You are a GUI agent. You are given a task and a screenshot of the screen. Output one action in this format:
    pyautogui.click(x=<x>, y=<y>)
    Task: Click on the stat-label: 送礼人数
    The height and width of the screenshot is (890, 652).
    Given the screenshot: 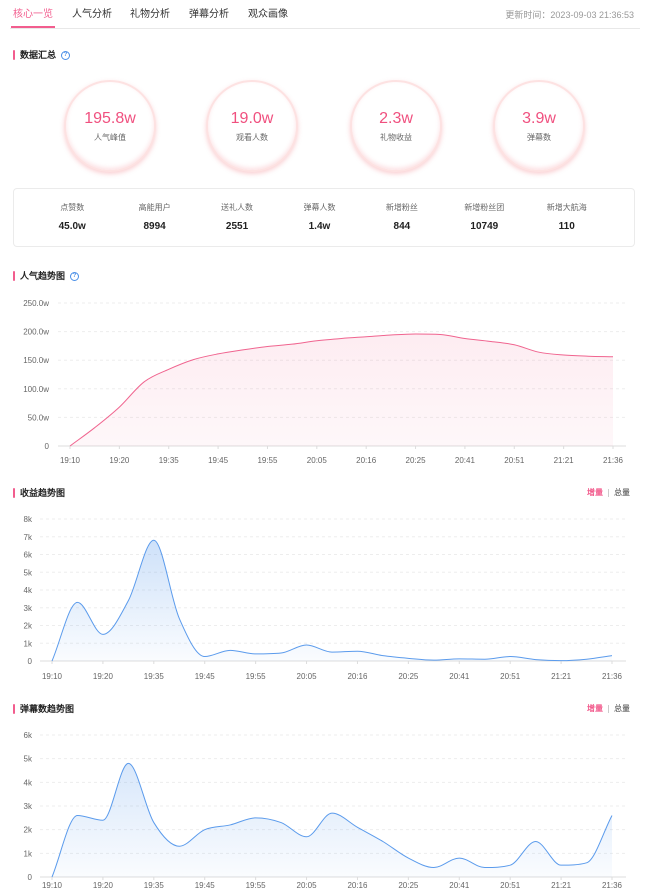 What is the action you would take?
    pyautogui.click(x=237, y=207)
    